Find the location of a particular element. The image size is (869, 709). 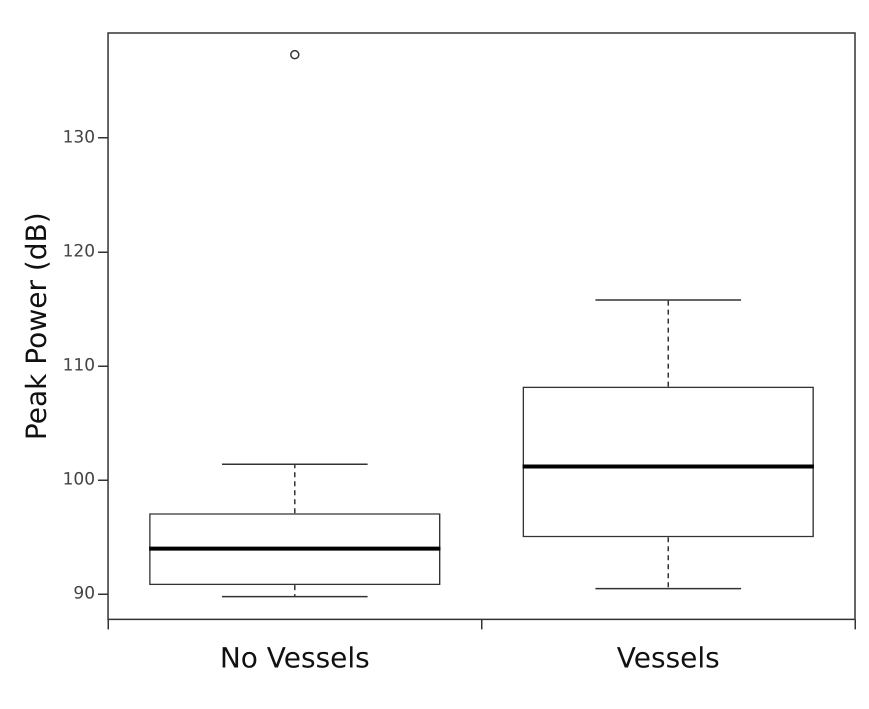

y-tick-label: 130 is located at coordinates (79, 137).